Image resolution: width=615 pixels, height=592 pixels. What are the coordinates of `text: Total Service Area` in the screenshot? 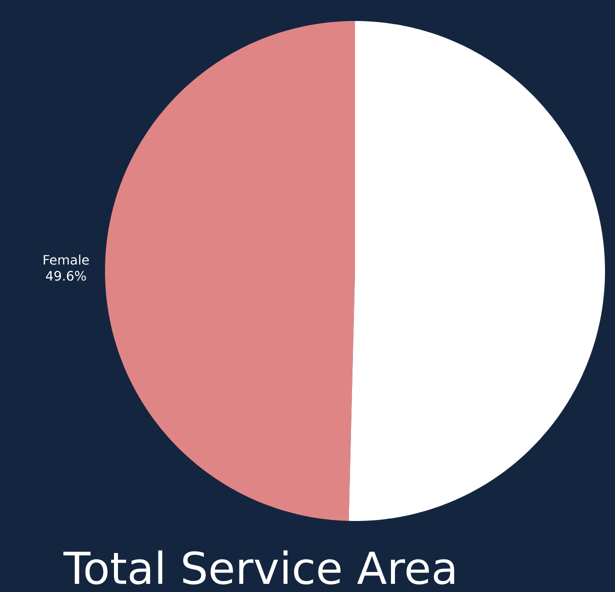 It's located at (258, 567).